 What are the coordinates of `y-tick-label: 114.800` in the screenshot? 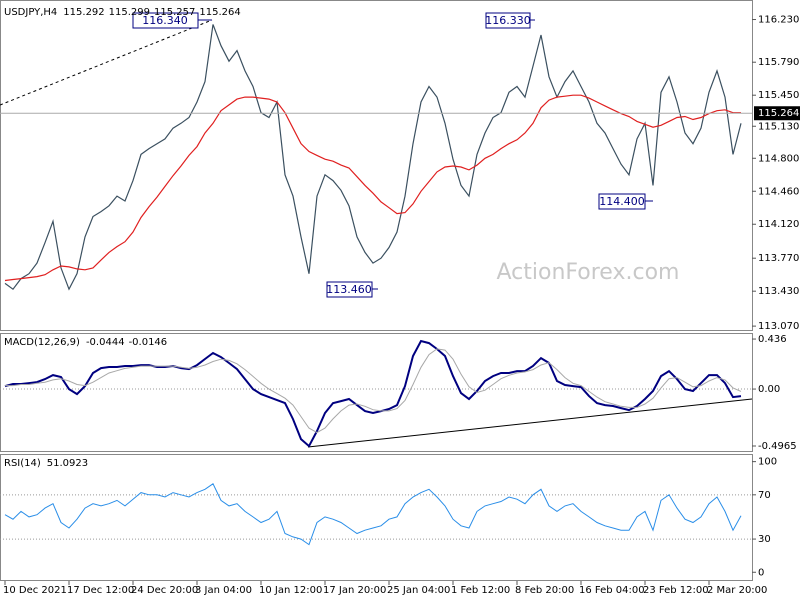 It's located at (778, 158).